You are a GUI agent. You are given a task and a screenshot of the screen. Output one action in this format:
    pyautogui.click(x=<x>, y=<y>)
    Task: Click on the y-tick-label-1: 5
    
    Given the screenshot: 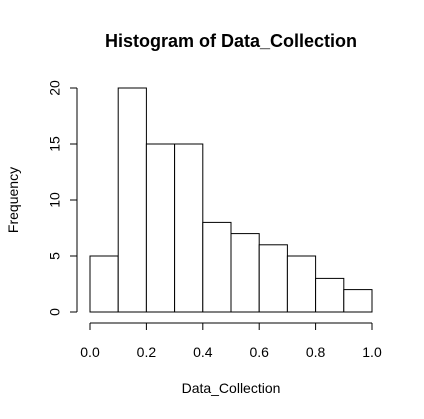 What is the action you would take?
    pyautogui.click(x=55, y=256)
    